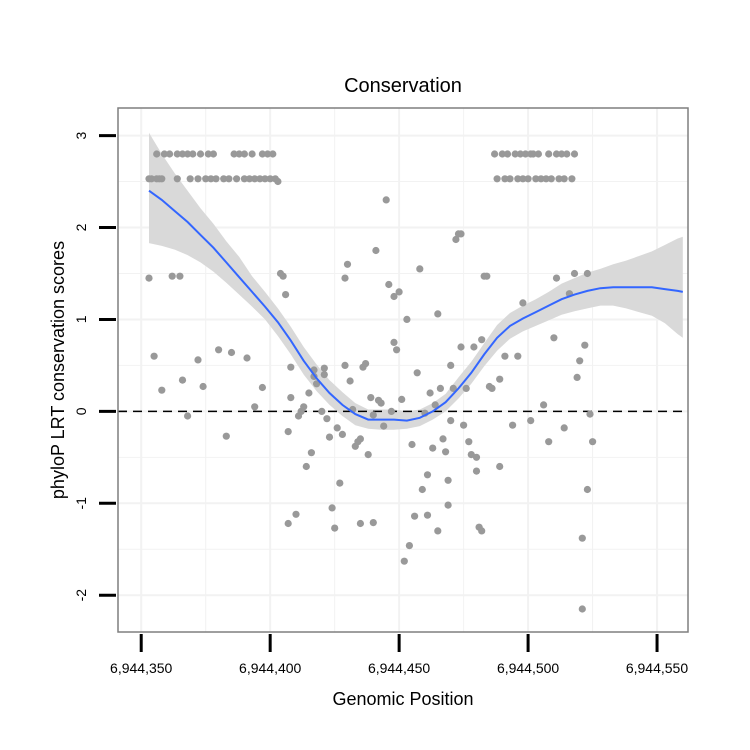  What do you see at coordinates (141, 668) in the screenshot?
I see `x-tick-label: 6,944,350` at bounding box center [141, 668].